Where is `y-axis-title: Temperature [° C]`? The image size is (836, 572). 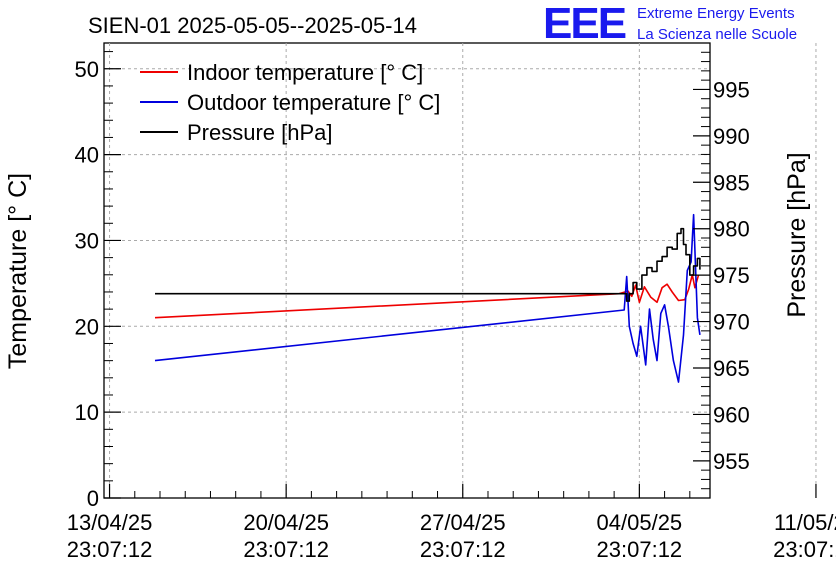 y-axis-title: Temperature [° C] is located at coordinates (18, 271).